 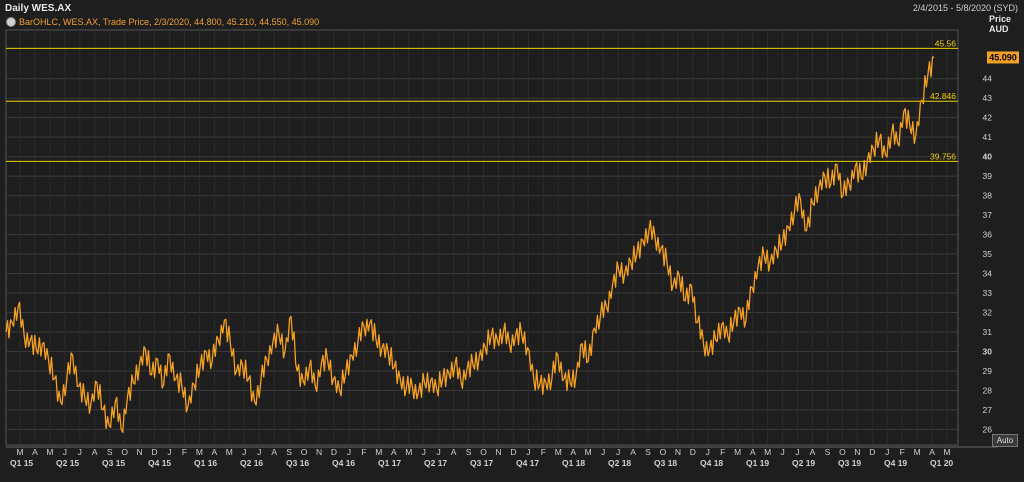 What do you see at coordinates (573, 463) in the screenshot?
I see `x-quarter-label: Q1 18` at bounding box center [573, 463].